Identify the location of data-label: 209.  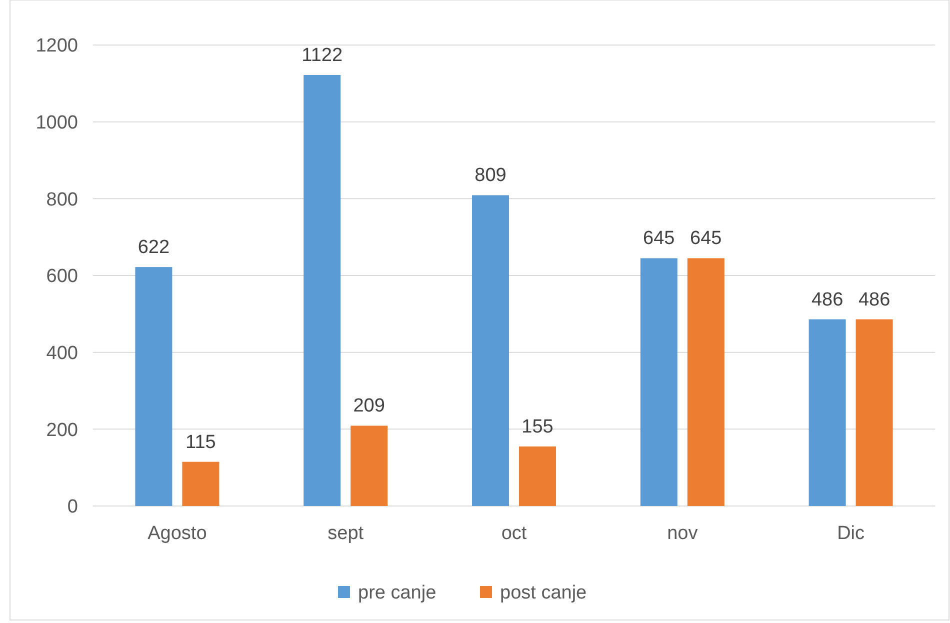
(369, 406).